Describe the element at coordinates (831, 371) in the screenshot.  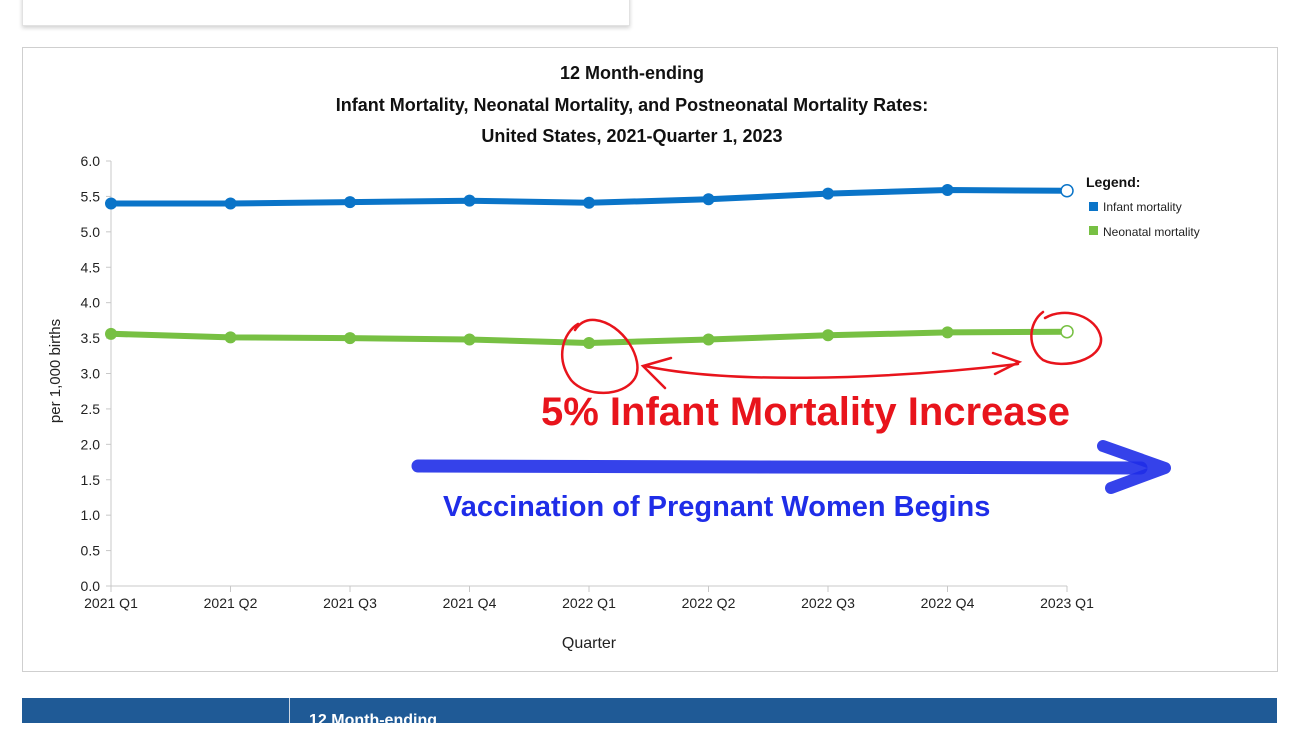
I see `red-double-arrow` at that location.